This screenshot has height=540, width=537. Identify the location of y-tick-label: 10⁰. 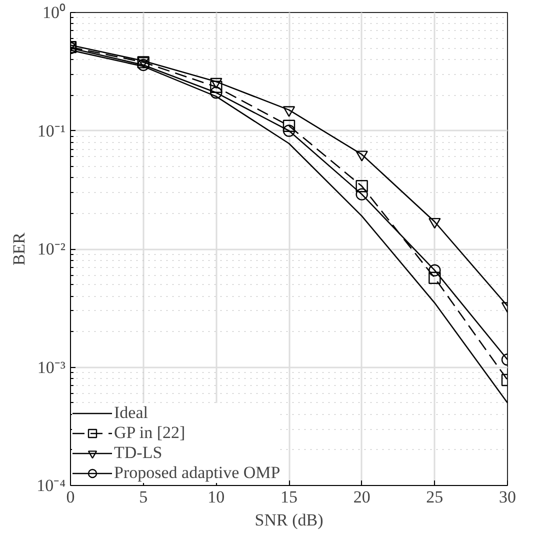
(54, 12).